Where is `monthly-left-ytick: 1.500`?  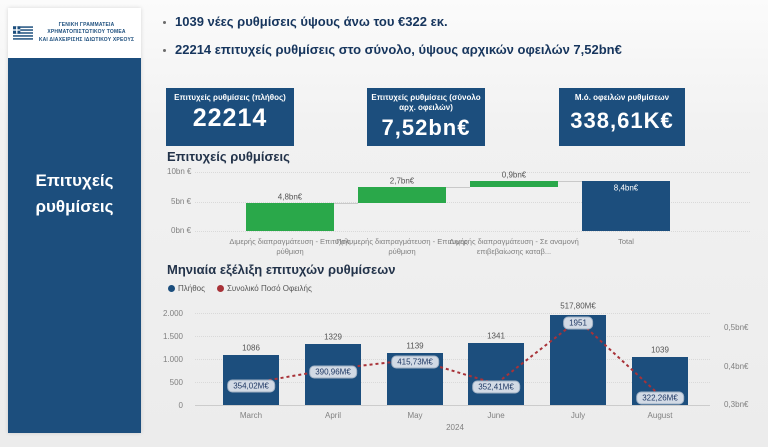
monthly-left-ytick: 1.500 is located at coordinates (172, 336).